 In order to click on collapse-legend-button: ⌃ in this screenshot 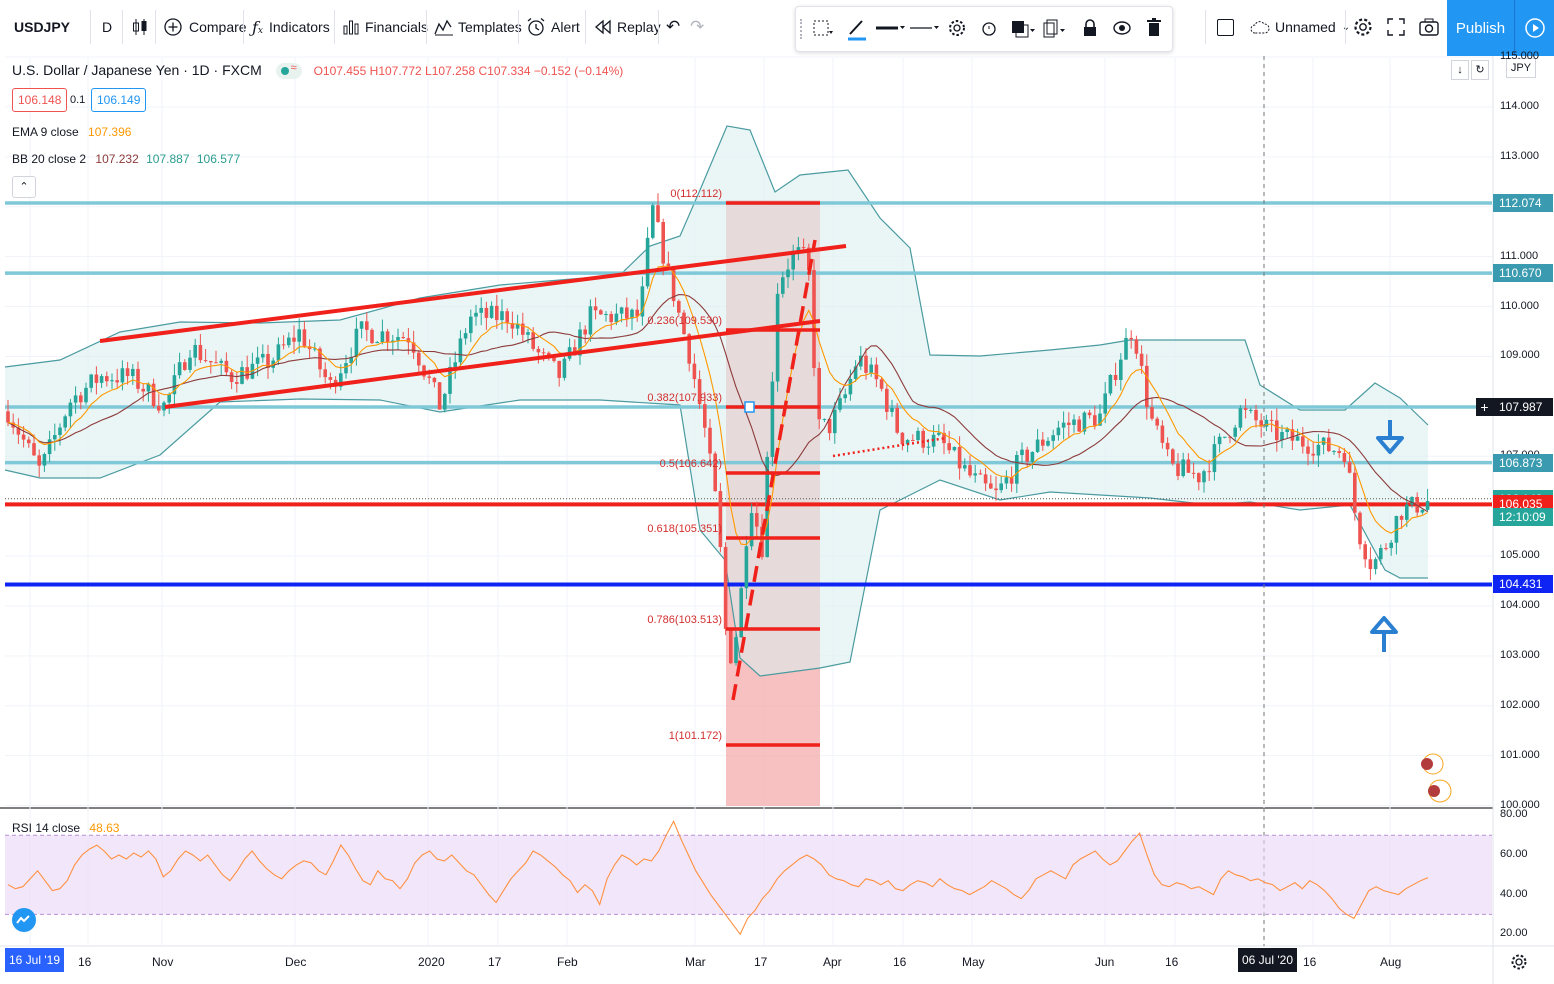, I will do `click(24, 187)`.